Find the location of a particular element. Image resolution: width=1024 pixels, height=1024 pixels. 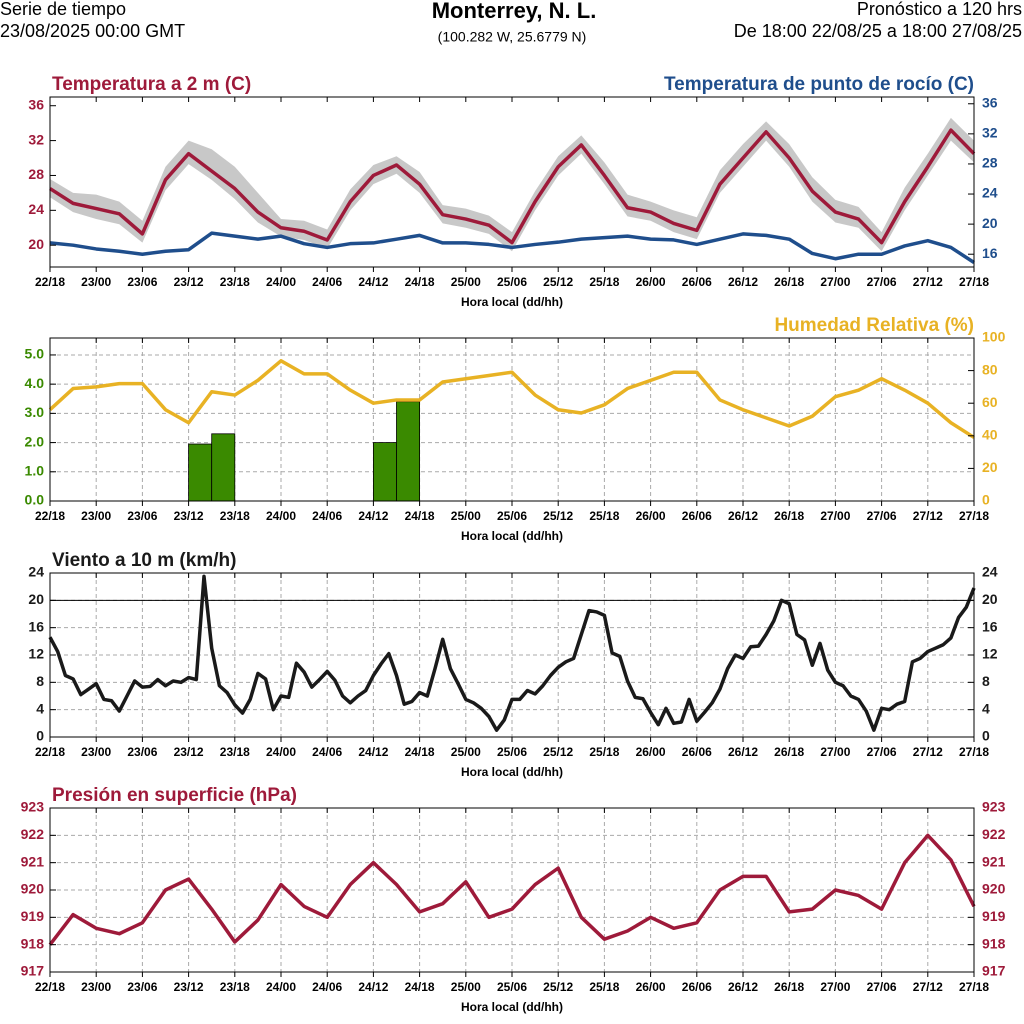

header-right-2: De 18:00 22/08/25 a 18:00 27/08/25 is located at coordinates (878, 31).